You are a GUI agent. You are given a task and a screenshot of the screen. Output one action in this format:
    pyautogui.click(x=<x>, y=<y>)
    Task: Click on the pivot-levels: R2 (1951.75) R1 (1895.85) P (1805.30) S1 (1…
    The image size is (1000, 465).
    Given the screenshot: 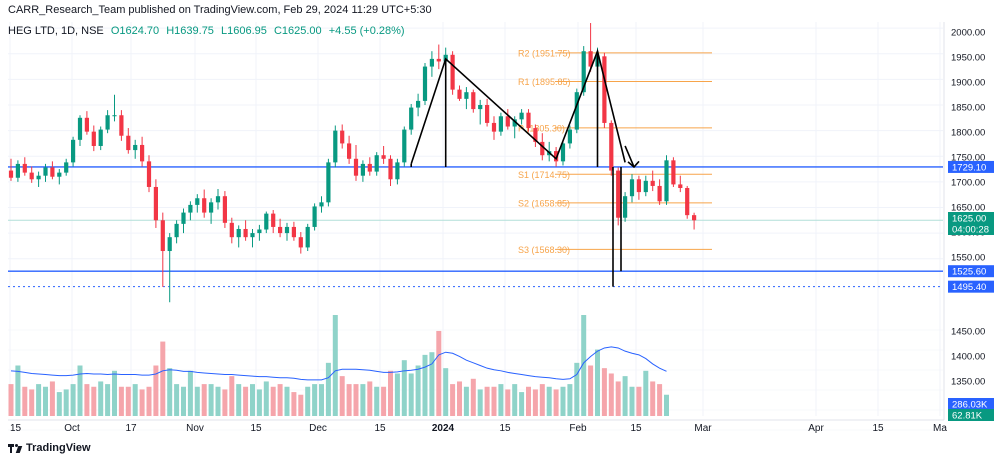 What is the action you would take?
    pyautogui.click(x=615, y=151)
    